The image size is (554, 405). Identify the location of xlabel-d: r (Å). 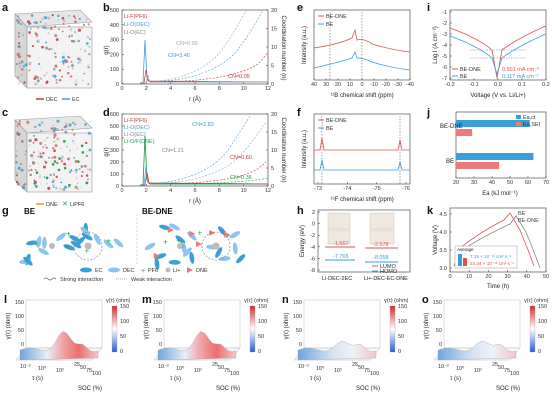
(195, 201).